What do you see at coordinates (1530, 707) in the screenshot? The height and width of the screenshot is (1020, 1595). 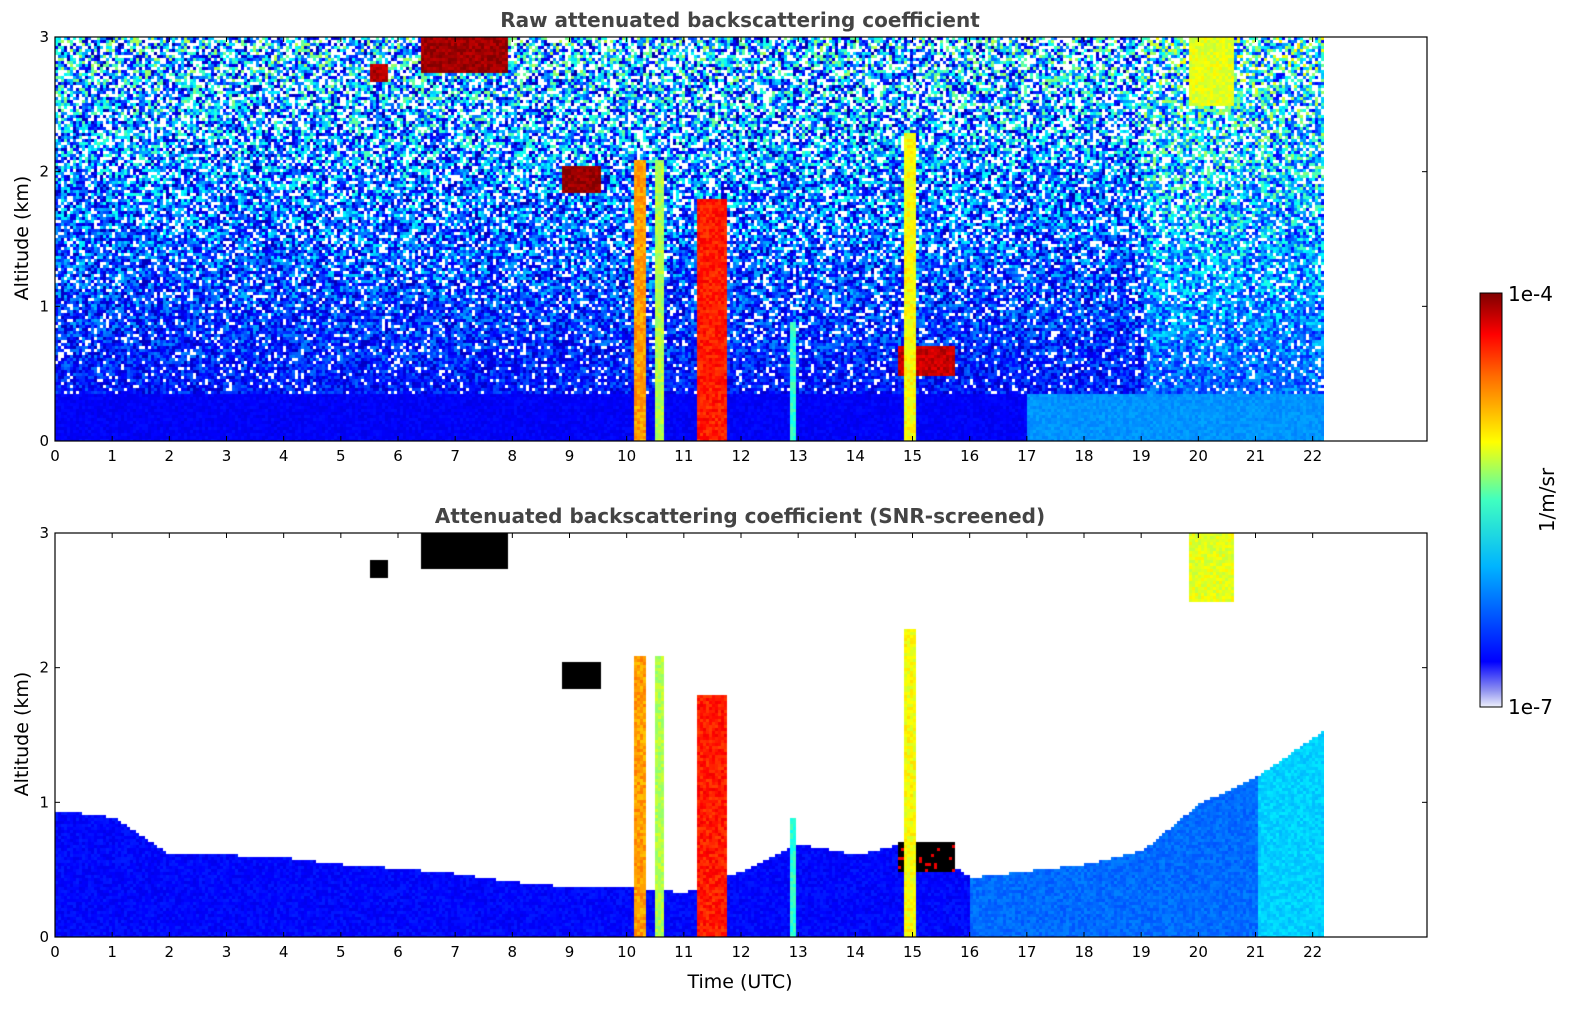 I see `colorbar-min-label: 1e-7` at bounding box center [1530, 707].